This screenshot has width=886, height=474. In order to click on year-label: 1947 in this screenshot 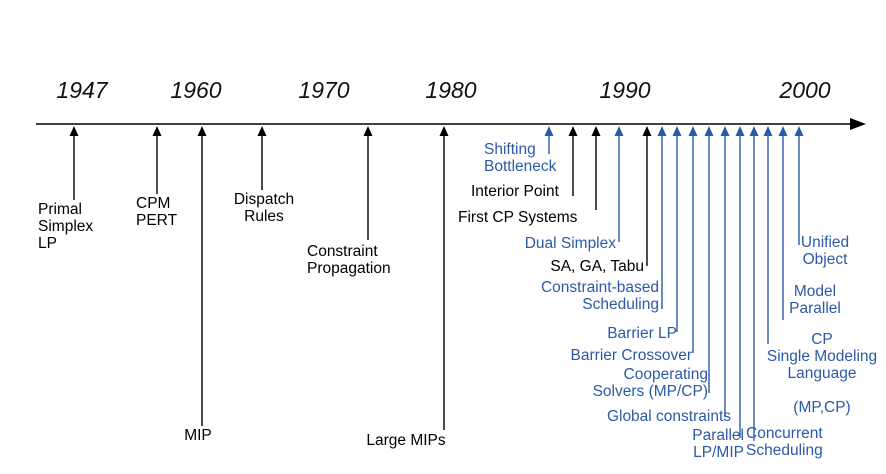, I will do `click(82, 90)`.